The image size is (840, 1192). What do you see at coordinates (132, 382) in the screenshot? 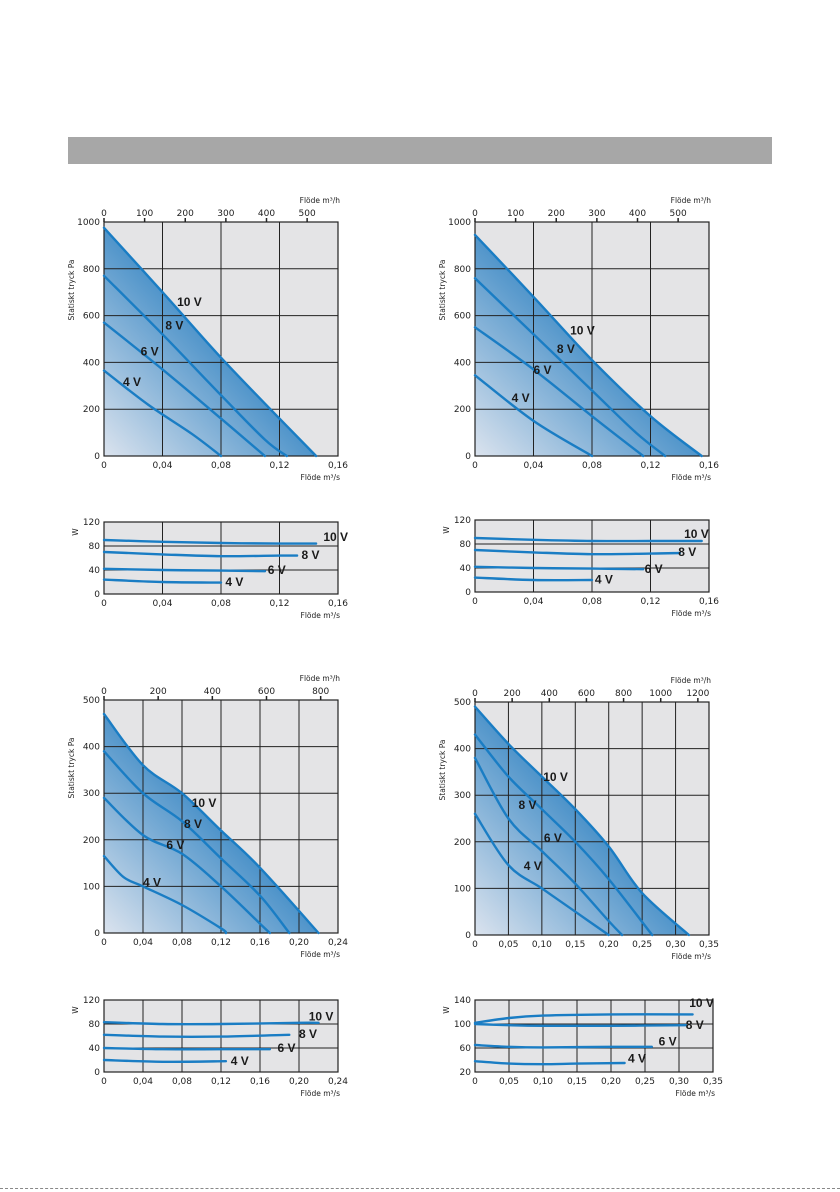
I see `curve-label: 4 V` at bounding box center [132, 382].